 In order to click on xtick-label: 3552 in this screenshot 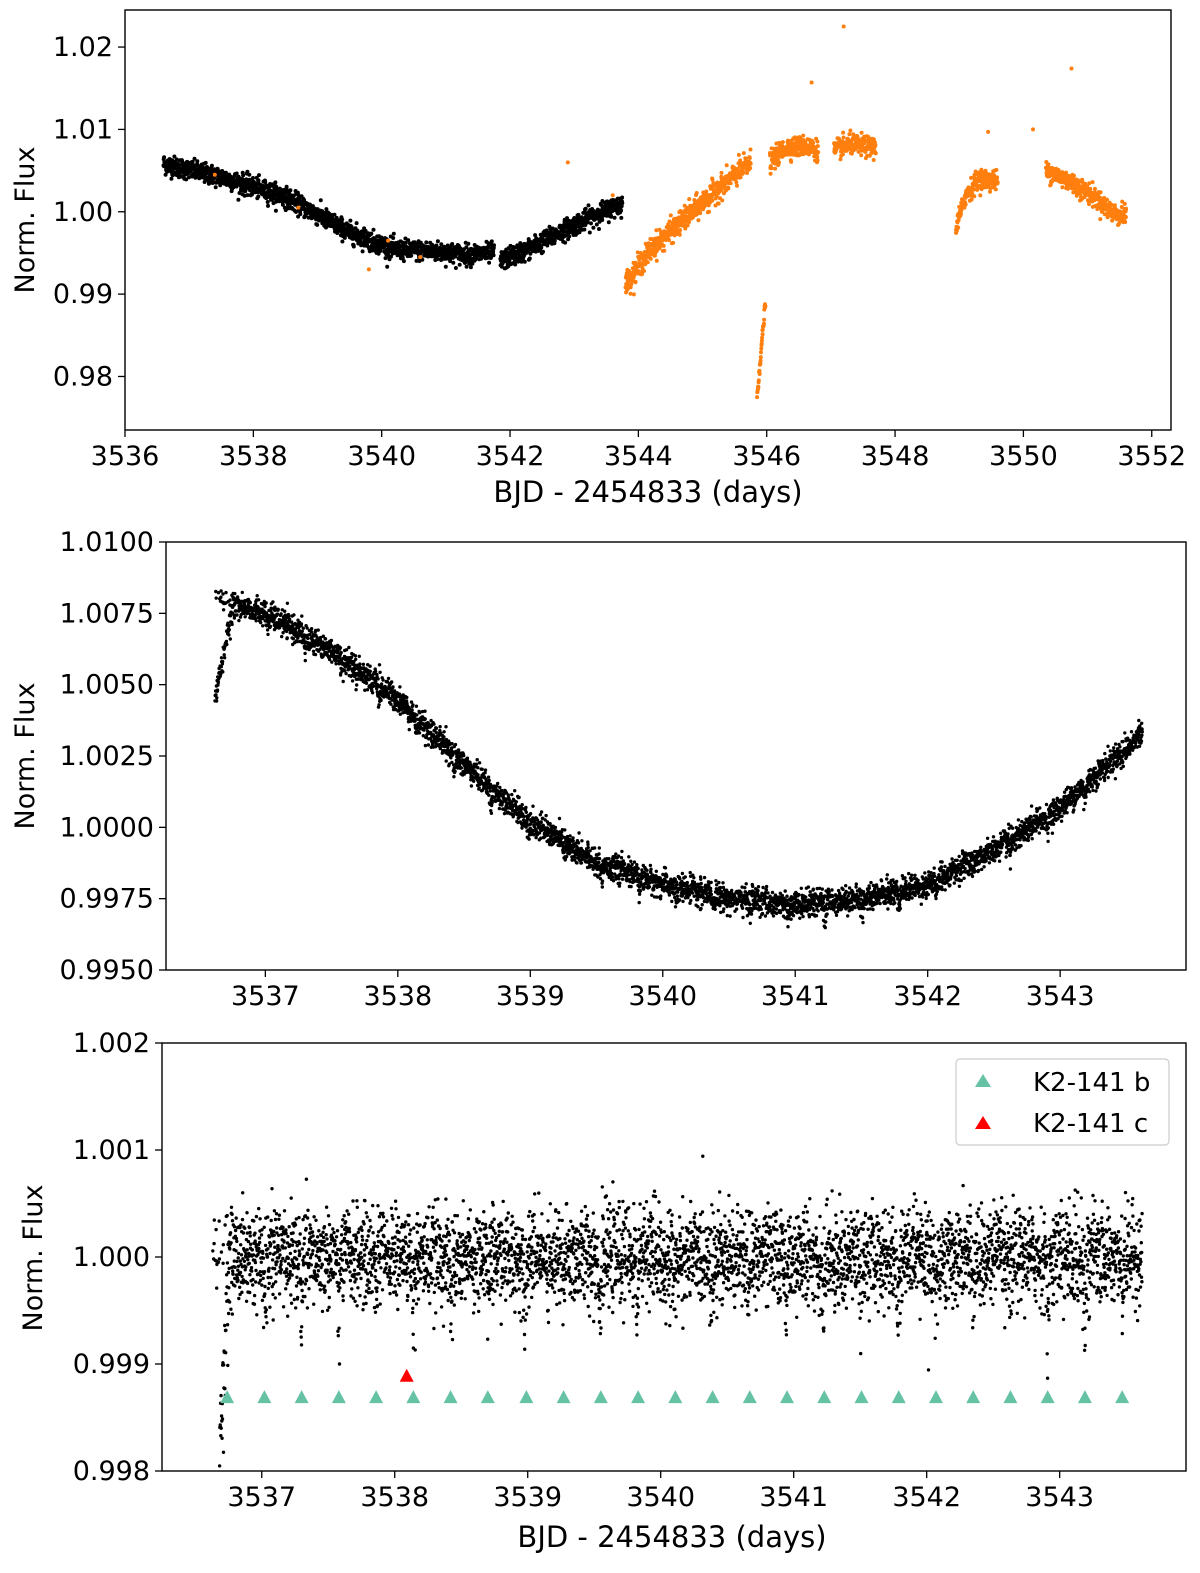, I will do `click(1151, 456)`.